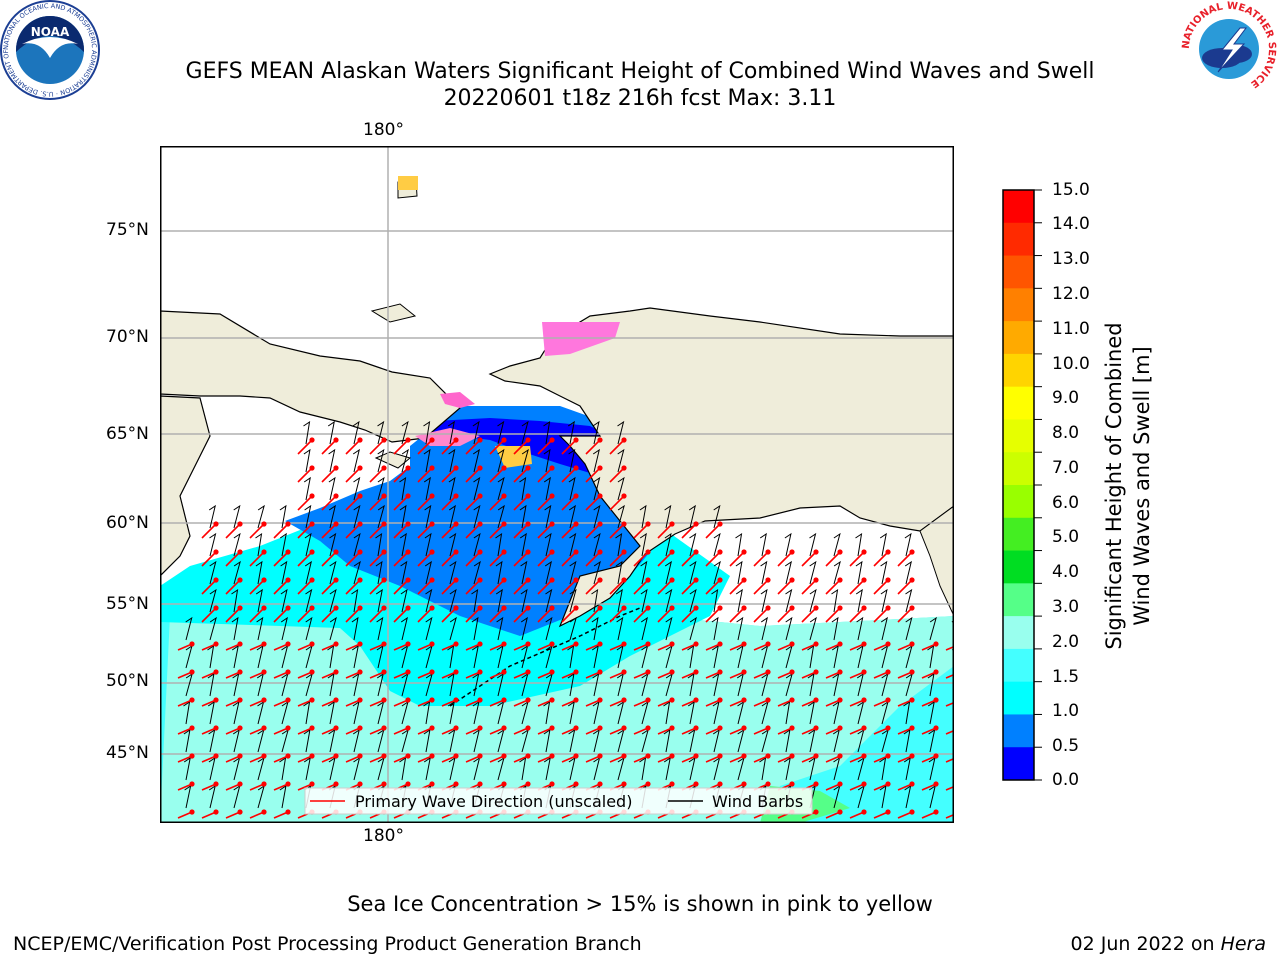 The width and height of the screenshot is (1280, 960). I want to click on lat-label-70n: 70°N, so click(127, 337).